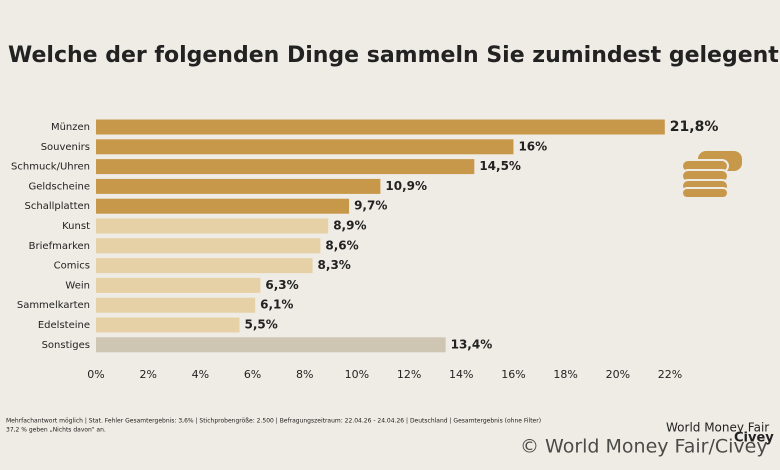  Describe the element at coordinates (370, 206) in the screenshot. I see `data-label: 9,7%` at that location.